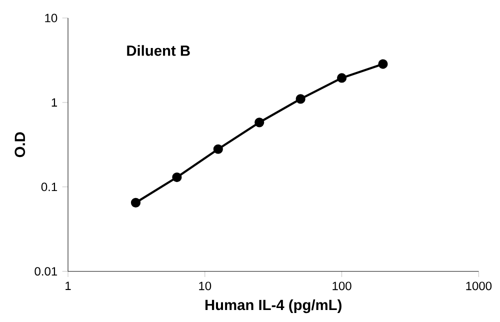  What do you see at coordinates (205, 286) in the screenshot?
I see `x-tick-label: 10` at bounding box center [205, 286].